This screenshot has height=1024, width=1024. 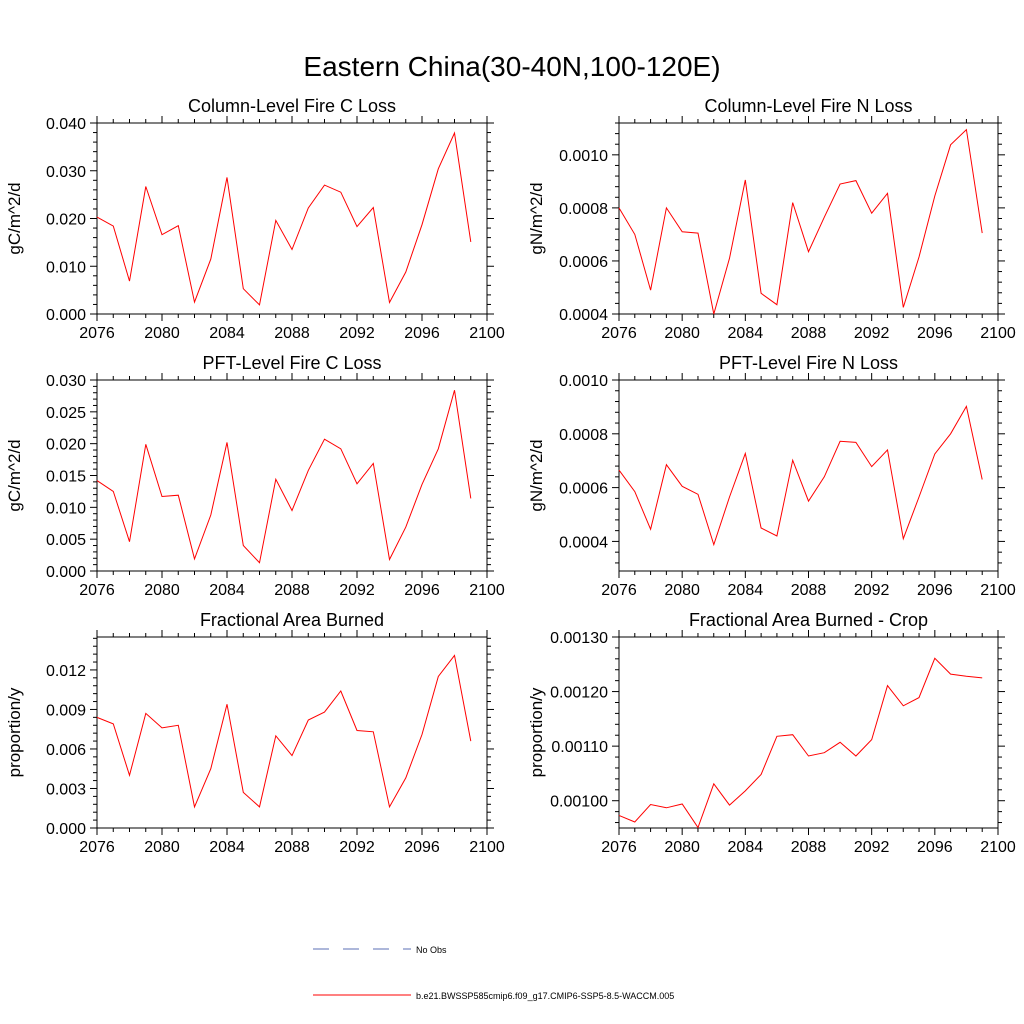 What do you see at coordinates (579, 693) in the screenshot?
I see `y-tick-label: 0.00120` at bounding box center [579, 693].